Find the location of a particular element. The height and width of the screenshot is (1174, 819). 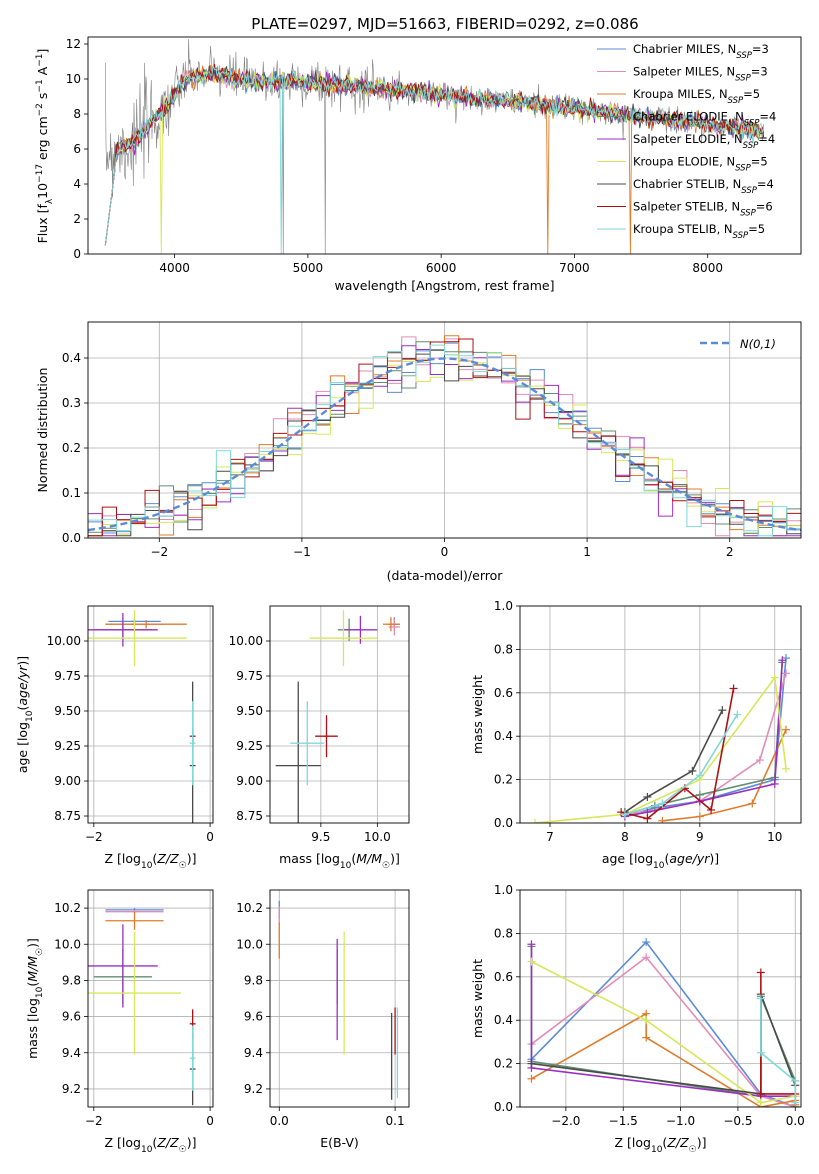

y-tick-label: 10 is located at coordinates (73, 79).